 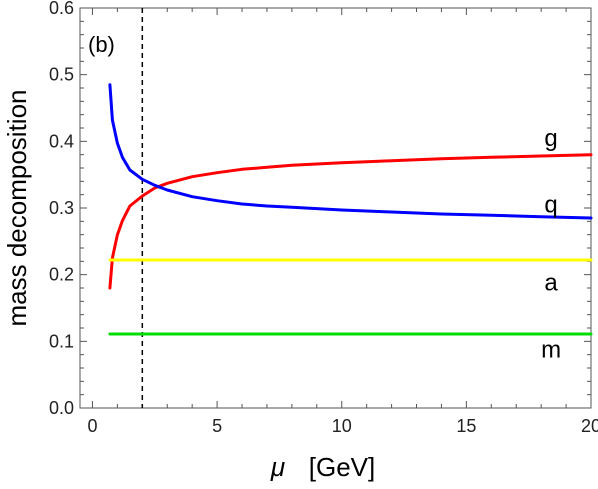 I want to click on x-tick-label: 20, so click(x=589, y=426).